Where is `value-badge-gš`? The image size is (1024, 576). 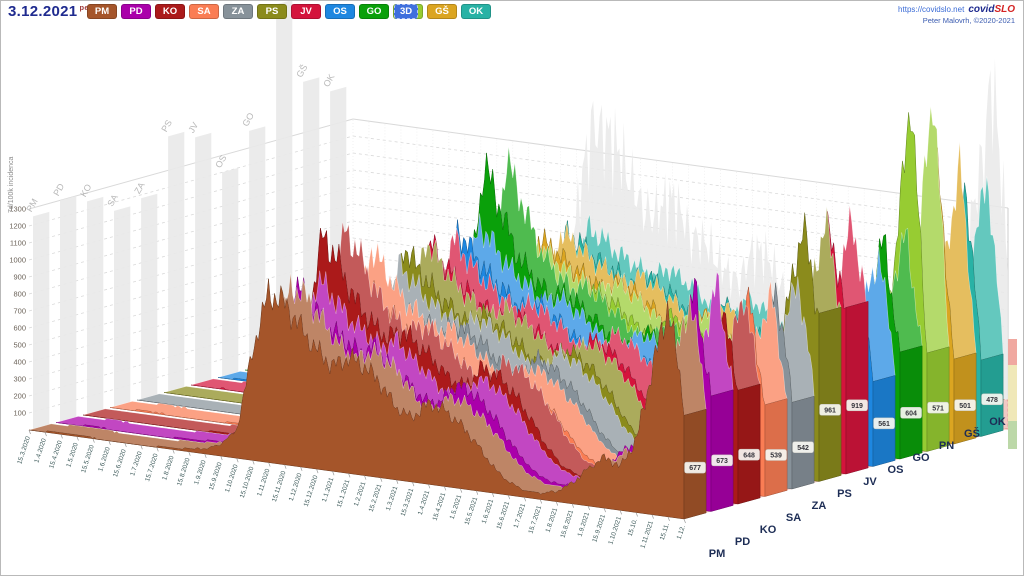 value-badge-gš is located at coordinates (965, 405).